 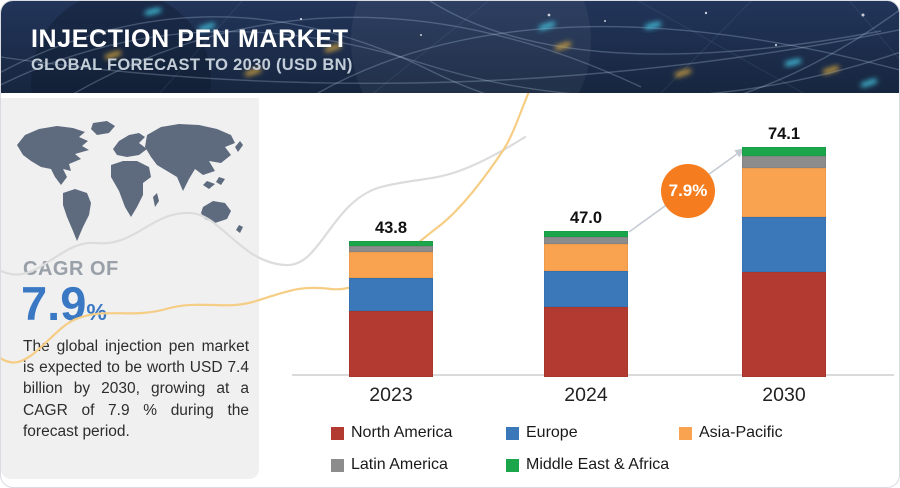 I want to click on world-map, so click(x=130, y=181).